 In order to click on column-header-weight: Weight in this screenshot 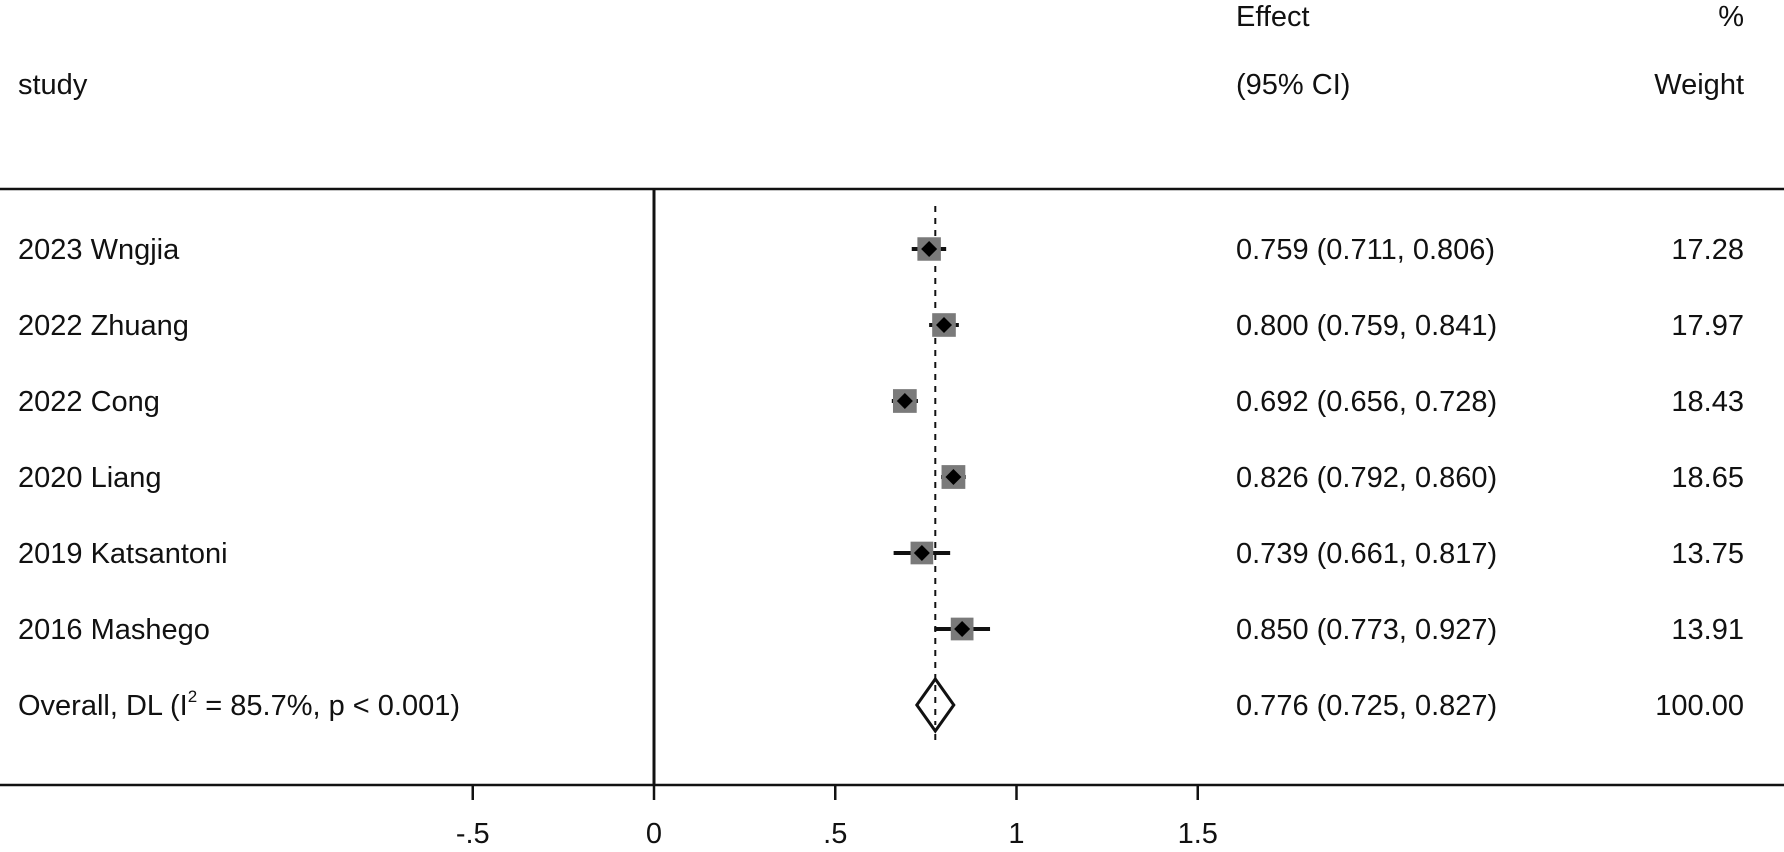, I will do `click(1699, 85)`.